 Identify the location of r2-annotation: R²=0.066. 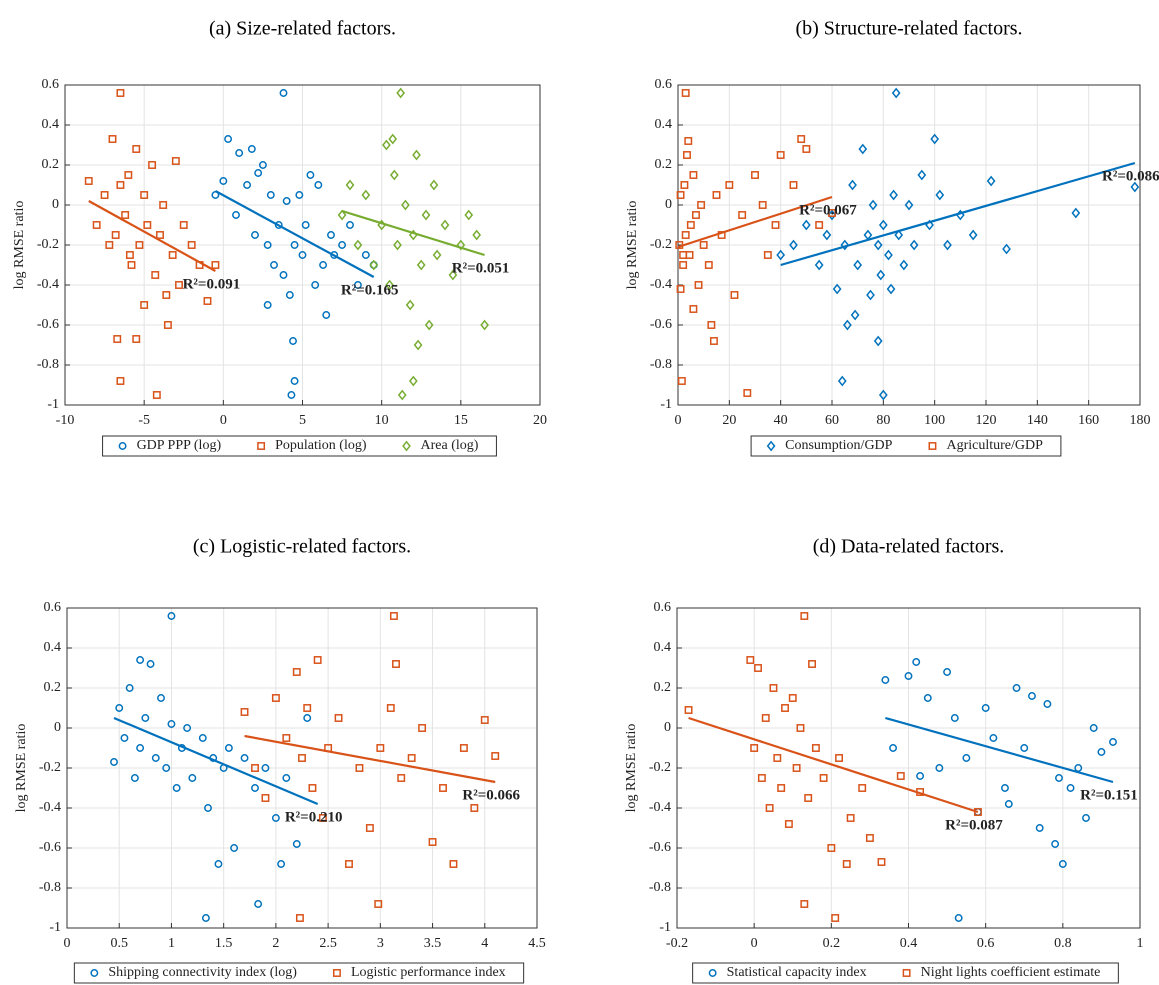
(491, 795).